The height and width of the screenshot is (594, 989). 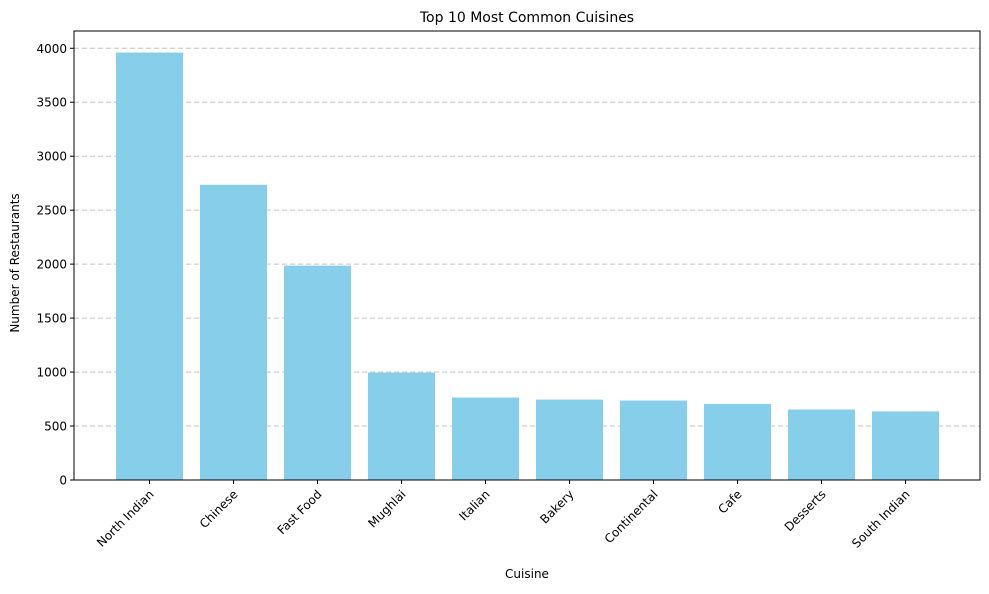 I want to click on bar-fast-food, so click(x=317, y=372).